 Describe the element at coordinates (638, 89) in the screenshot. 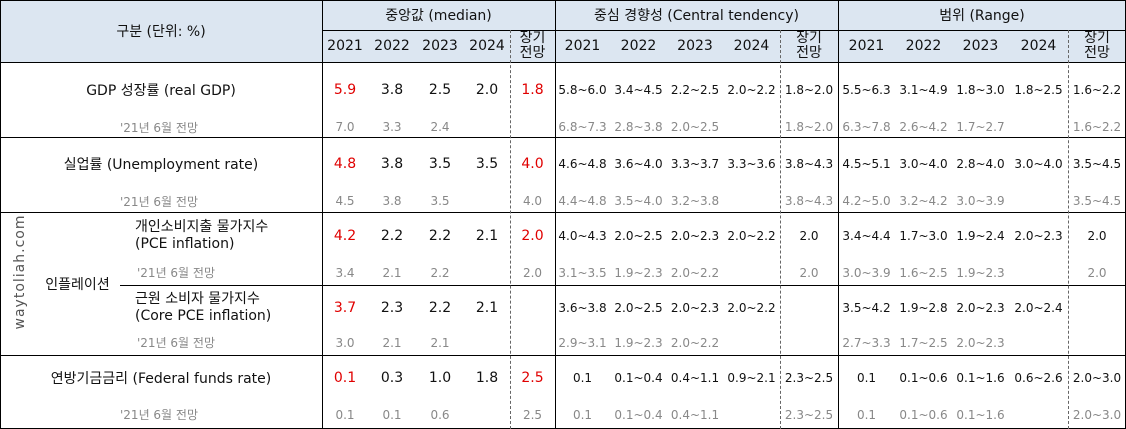

I see `value-cell: 3.4~4.5` at that location.